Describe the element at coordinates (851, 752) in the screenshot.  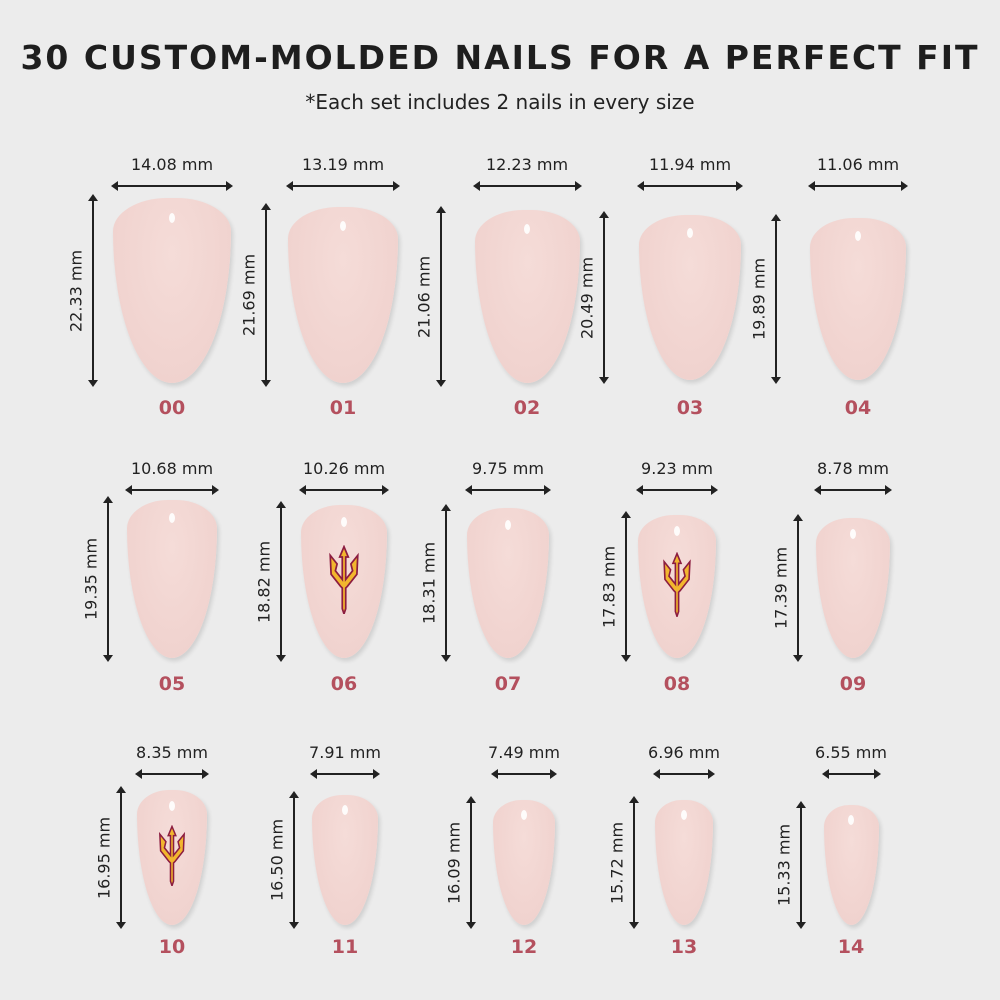
I see `width-label: 6.55 mm` at that location.